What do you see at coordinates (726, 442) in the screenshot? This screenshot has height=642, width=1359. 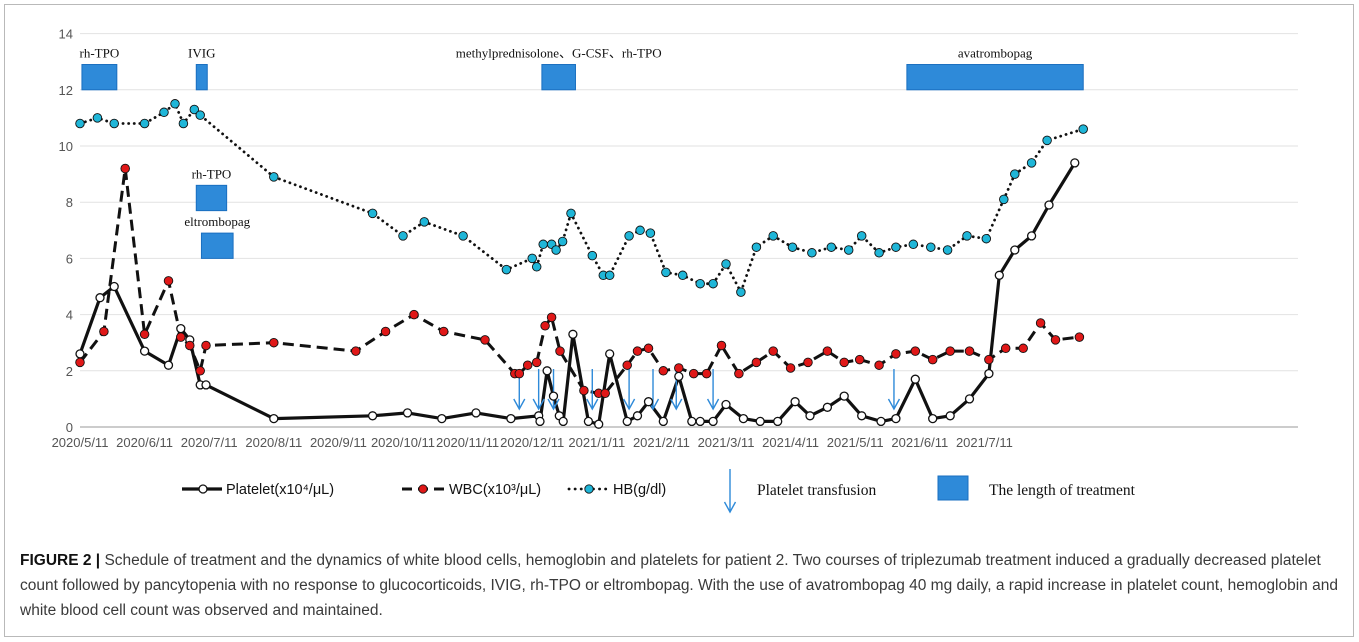 I see `x-tick-label: 2021/3/11` at bounding box center [726, 442].